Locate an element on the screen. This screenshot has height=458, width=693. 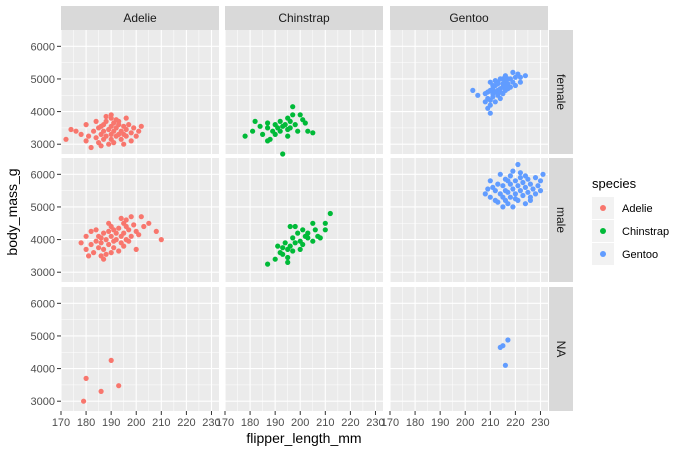
x-tick-label: 230 is located at coordinates (211, 423).